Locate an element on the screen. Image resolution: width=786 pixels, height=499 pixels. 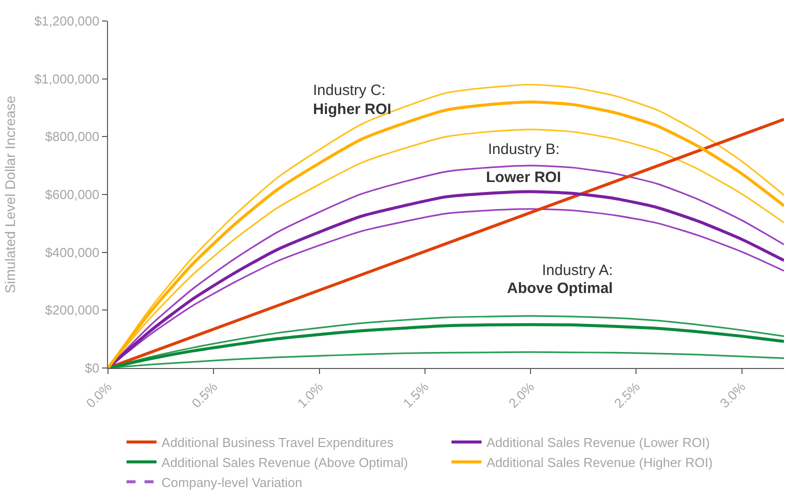
y-tick-label: $400,000 is located at coordinates (72, 252).